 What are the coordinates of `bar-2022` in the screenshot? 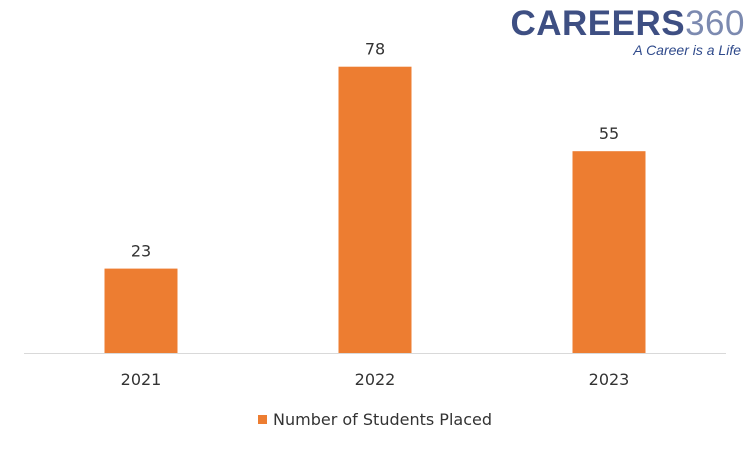 It's located at (375, 209).